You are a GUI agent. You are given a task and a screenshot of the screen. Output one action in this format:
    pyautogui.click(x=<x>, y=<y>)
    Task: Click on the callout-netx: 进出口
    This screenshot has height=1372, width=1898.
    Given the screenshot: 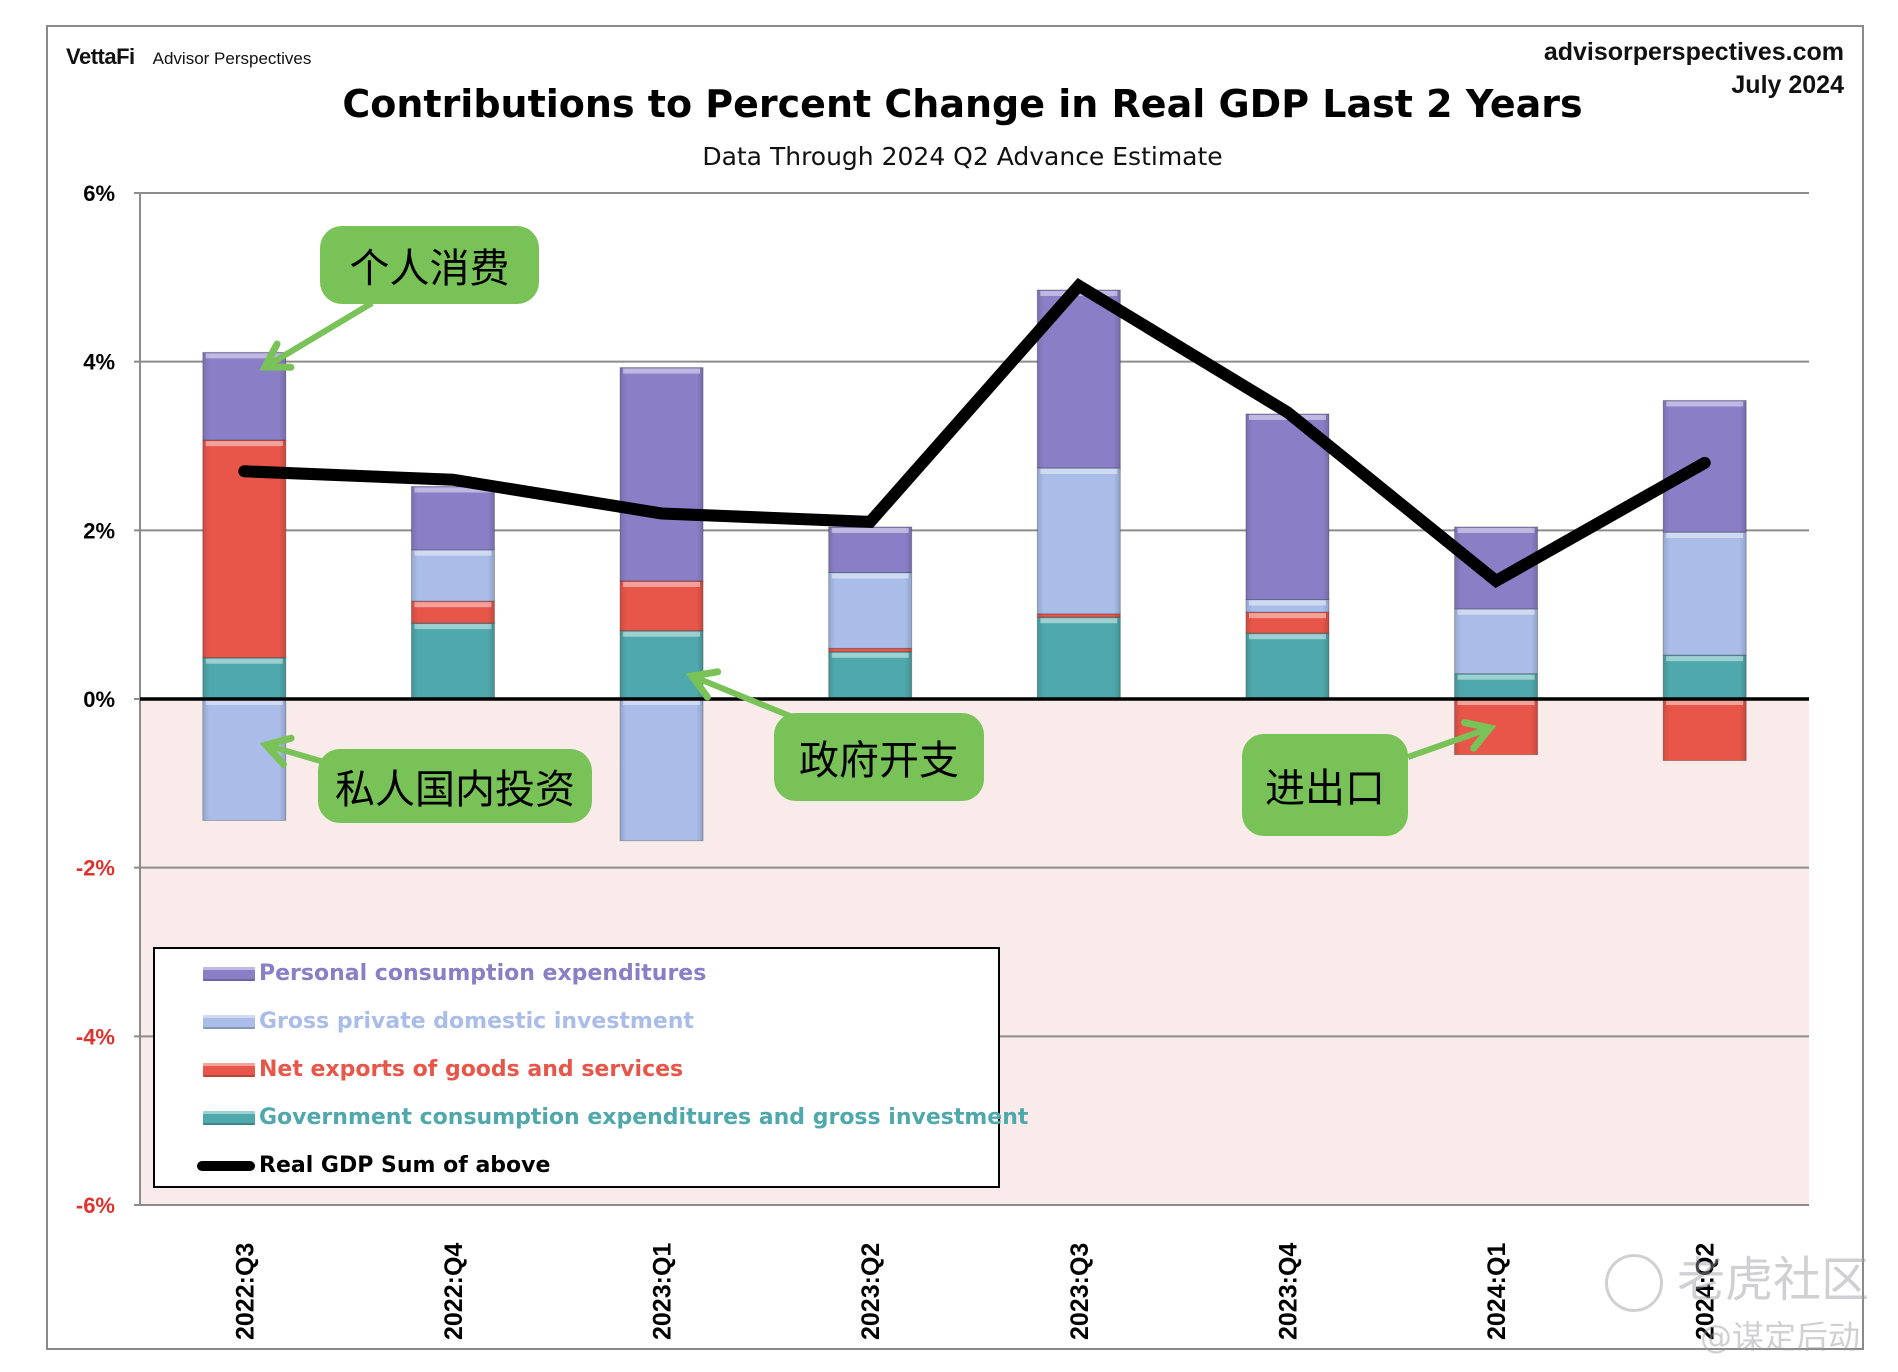 What is the action you would take?
    pyautogui.click(x=1325, y=785)
    